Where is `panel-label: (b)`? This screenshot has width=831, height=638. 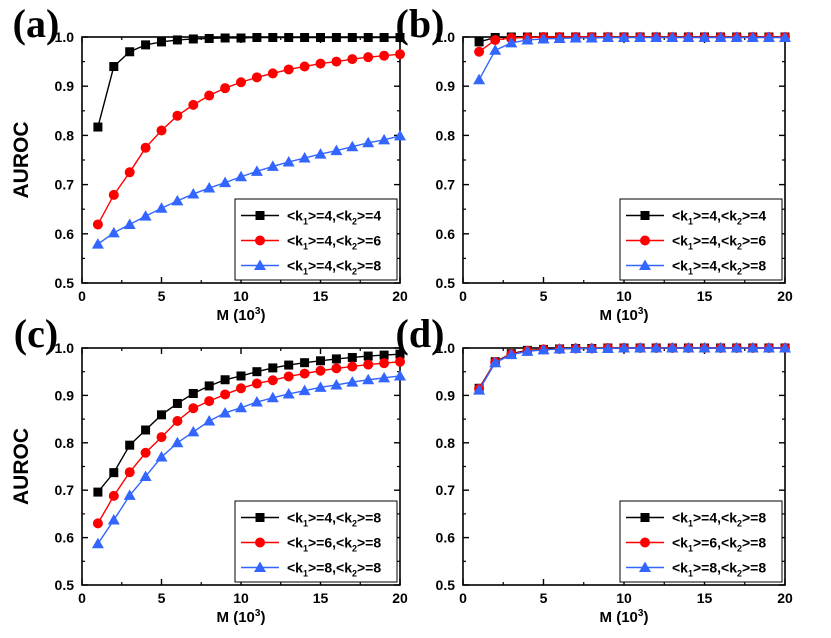 panel-label: (b) is located at coordinates (420, 23).